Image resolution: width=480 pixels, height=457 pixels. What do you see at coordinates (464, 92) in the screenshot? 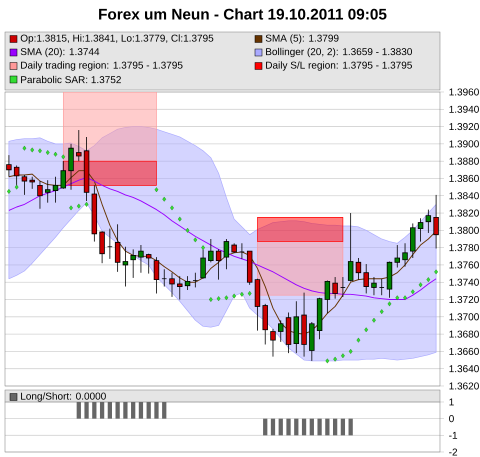
I see `y-tick-label: 1.3960` at bounding box center [464, 92].